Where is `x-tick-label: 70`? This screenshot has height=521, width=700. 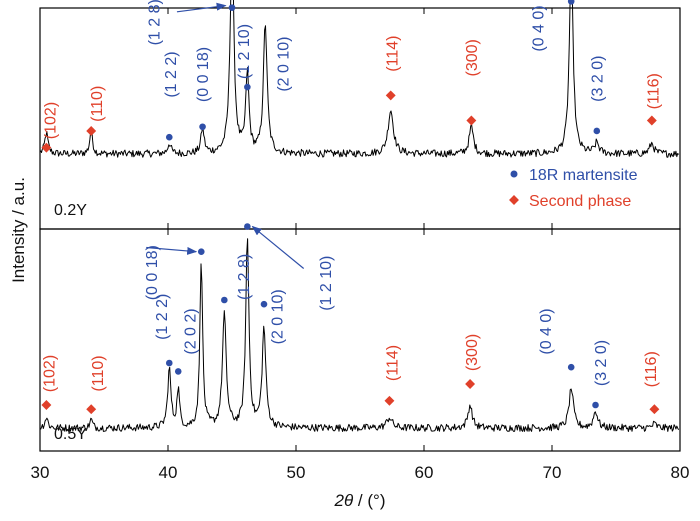
x-tick-label: 70 is located at coordinates (552, 472).